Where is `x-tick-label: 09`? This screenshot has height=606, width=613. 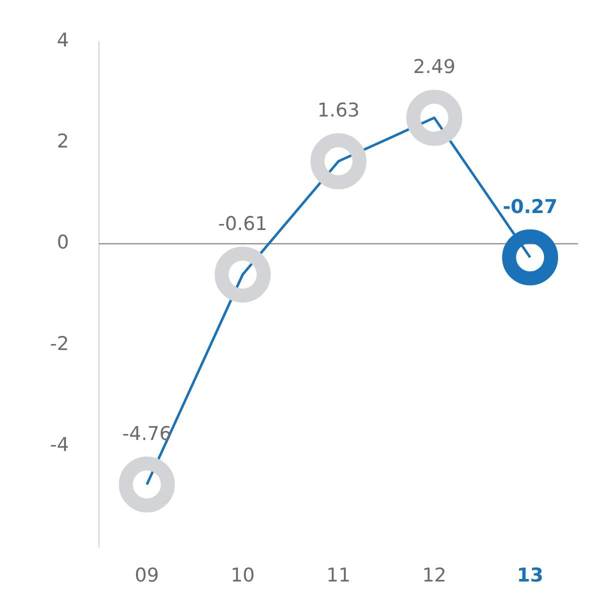
x-tick-label: 09 is located at coordinates (146, 575).